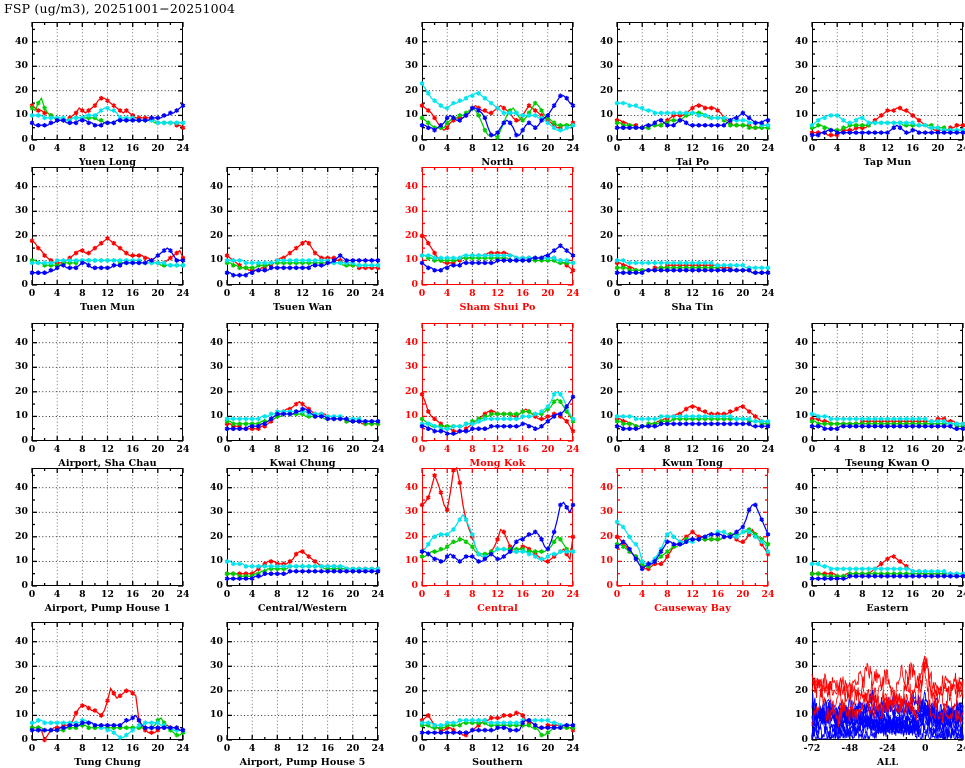 The height and width of the screenshot is (768, 965). Describe the element at coordinates (692, 307) in the screenshot. I see `panel-title: Sha Tin` at that location.